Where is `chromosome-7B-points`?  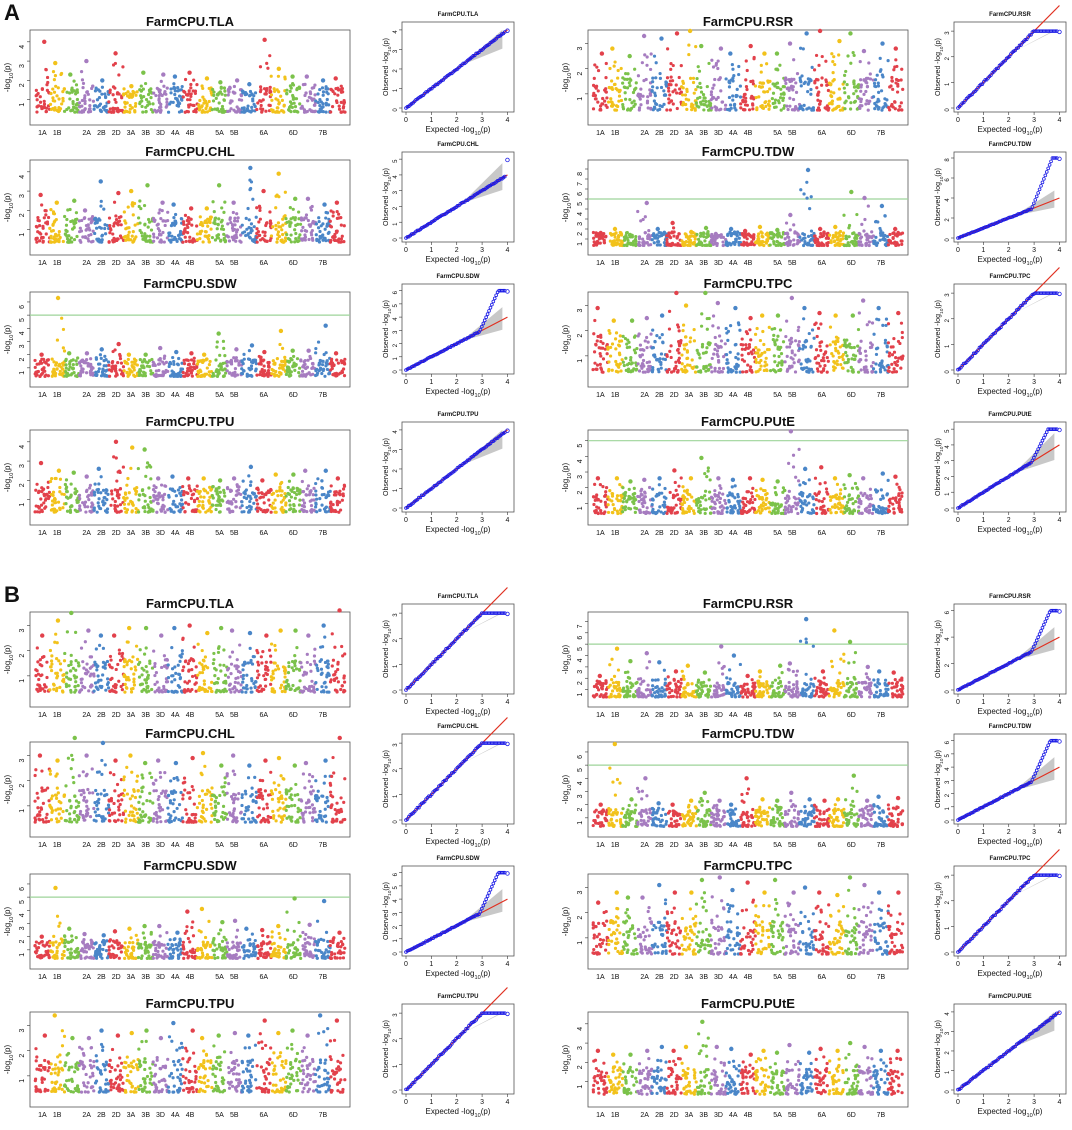
chromosome-7B-points is located at coordinates (322, 350).